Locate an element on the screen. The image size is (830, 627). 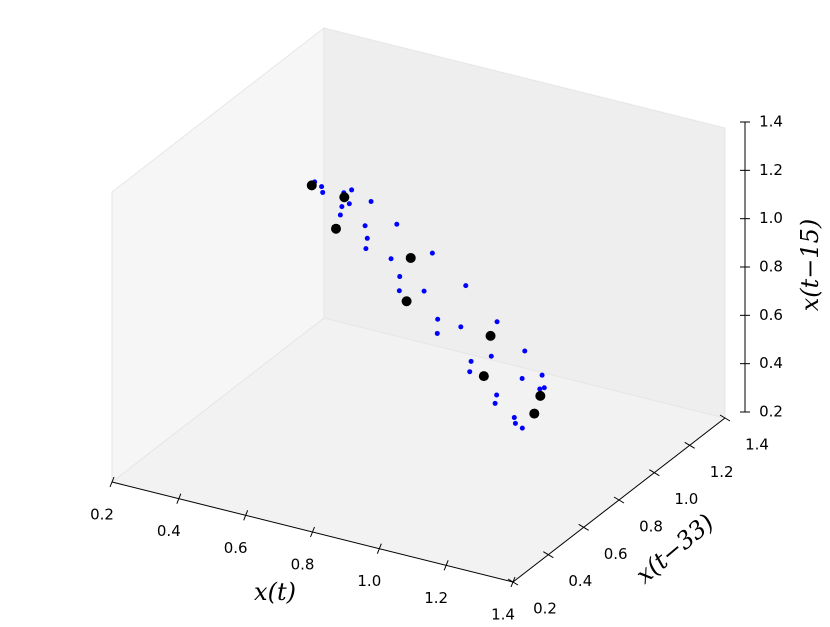
z-tick-label: 0.8 is located at coordinates (771, 267).